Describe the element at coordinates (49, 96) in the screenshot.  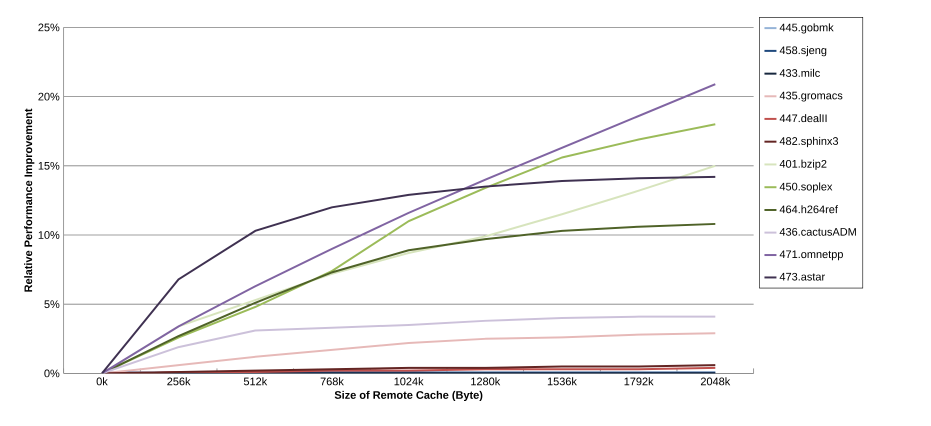
I see `y-tick-label: 20%` at that location.